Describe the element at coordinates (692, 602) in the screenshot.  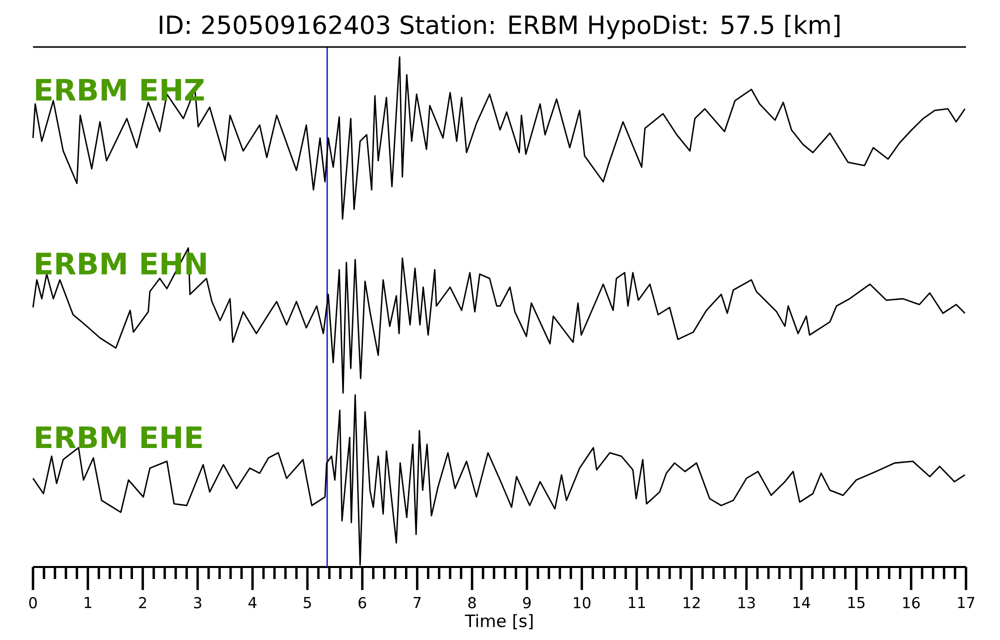
I see `x-tick-label: 12` at that location.